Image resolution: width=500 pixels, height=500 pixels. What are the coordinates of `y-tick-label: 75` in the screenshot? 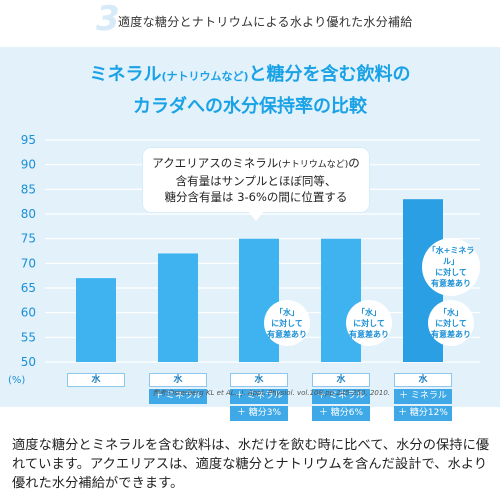 It's located at (28, 239).